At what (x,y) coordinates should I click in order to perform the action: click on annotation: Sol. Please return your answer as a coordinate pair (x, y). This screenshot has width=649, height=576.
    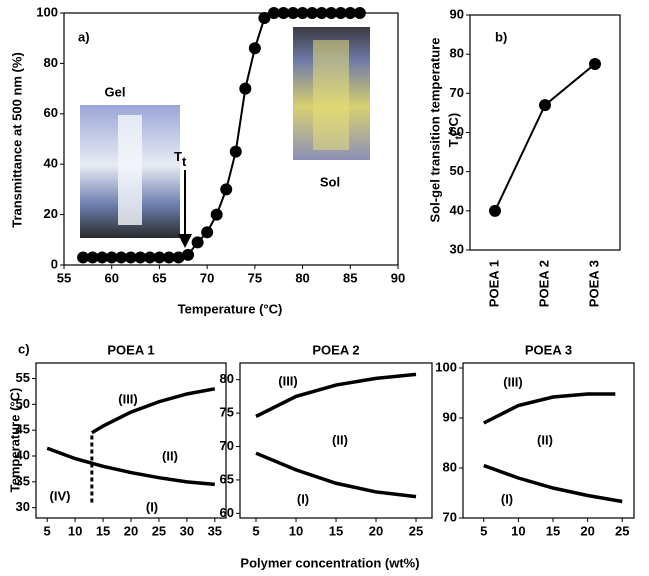
    Looking at the image, I should click on (330, 181).